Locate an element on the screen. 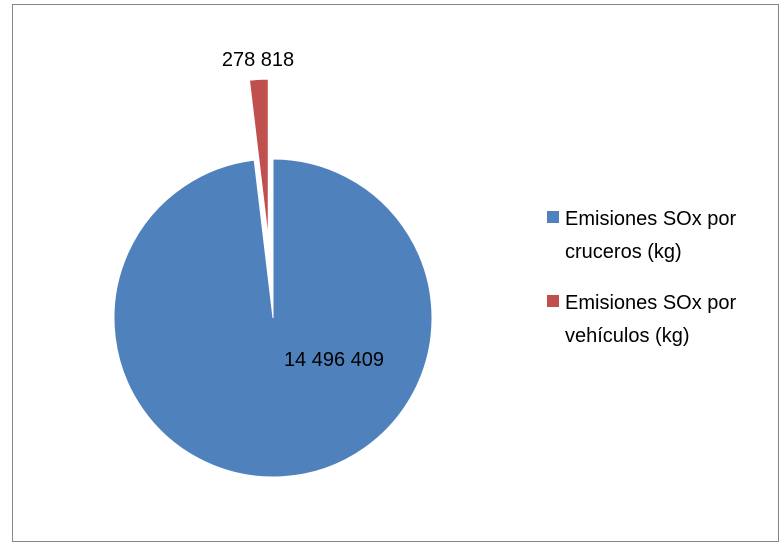 Image resolution: width=782 pixels, height=544 pixels. legend-label-vehiculos-line2: vehículos (kg) is located at coordinates (627, 336).